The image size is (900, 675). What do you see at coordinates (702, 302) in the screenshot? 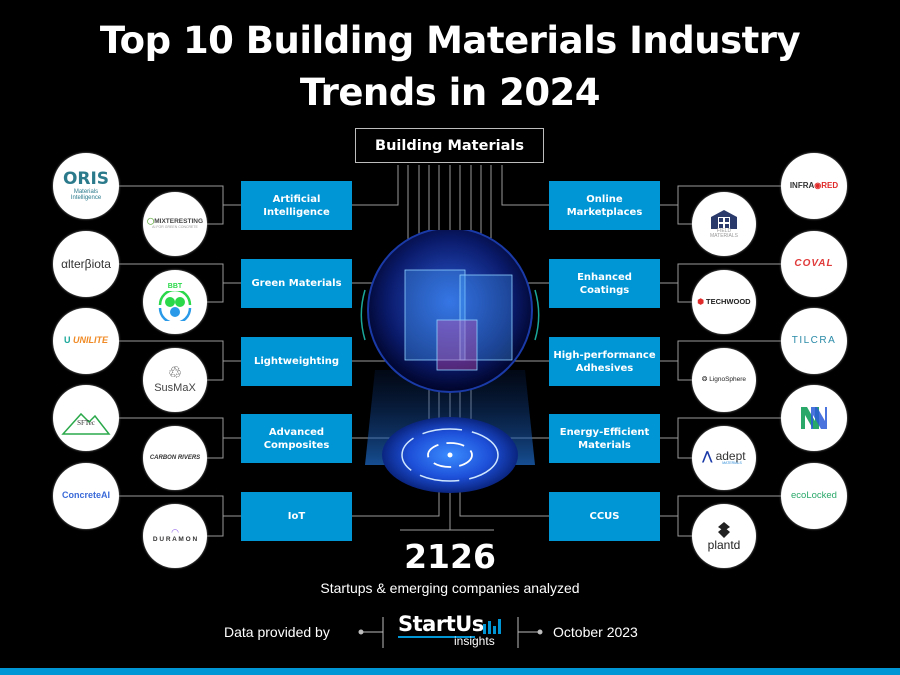
I see `hexagon-icon: ⬢` at bounding box center [702, 302].